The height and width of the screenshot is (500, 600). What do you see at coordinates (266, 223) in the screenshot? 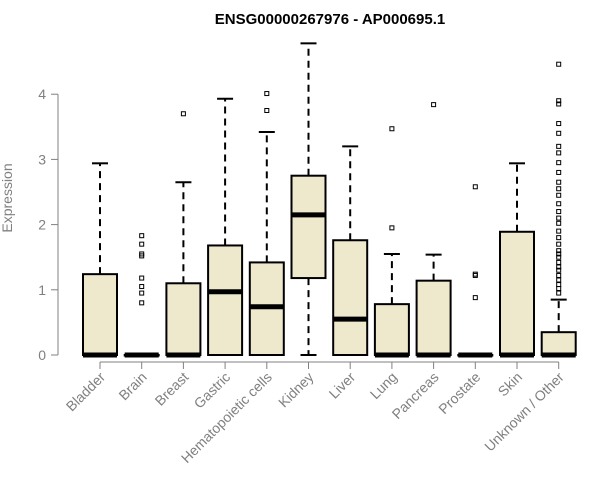
I see `box-hematopoietic-cells` at bounding box center [266, 223].